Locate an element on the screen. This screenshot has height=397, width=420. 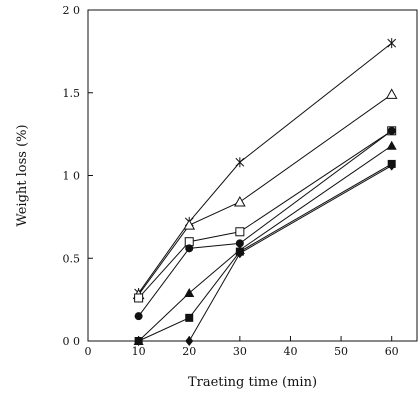
y-tick-label: 0 0 is located at coordinates (72, 341).